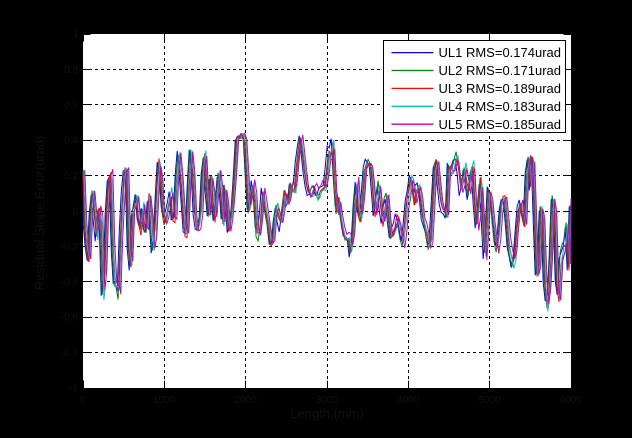  What do you see at coordinates (70, 282) in the screenshot?
I see `svg-text: -0.4` at bounding box center [70, 282].